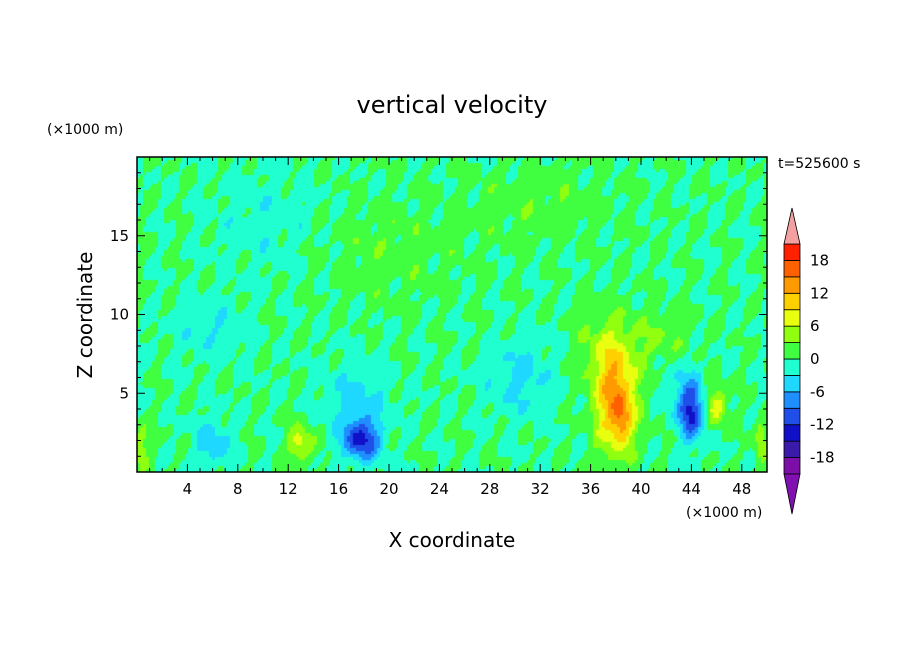 Image resolution: width=904 pixels, height=654 pixels. Describe the element at coordinates (819, 164) in the screenshot. I see `time-label: t=525600 s` at that location.